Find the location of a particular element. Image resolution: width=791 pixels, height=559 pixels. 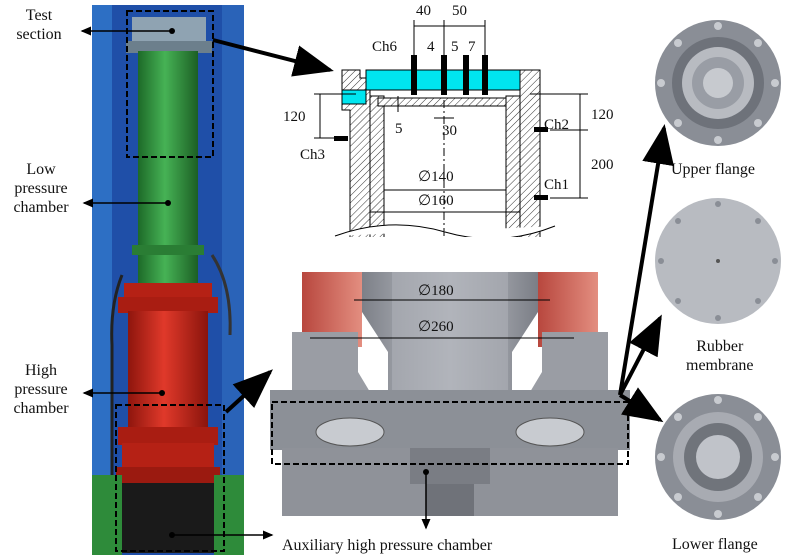

ch2-label: Ch2 is located at coordinates (557, 125).